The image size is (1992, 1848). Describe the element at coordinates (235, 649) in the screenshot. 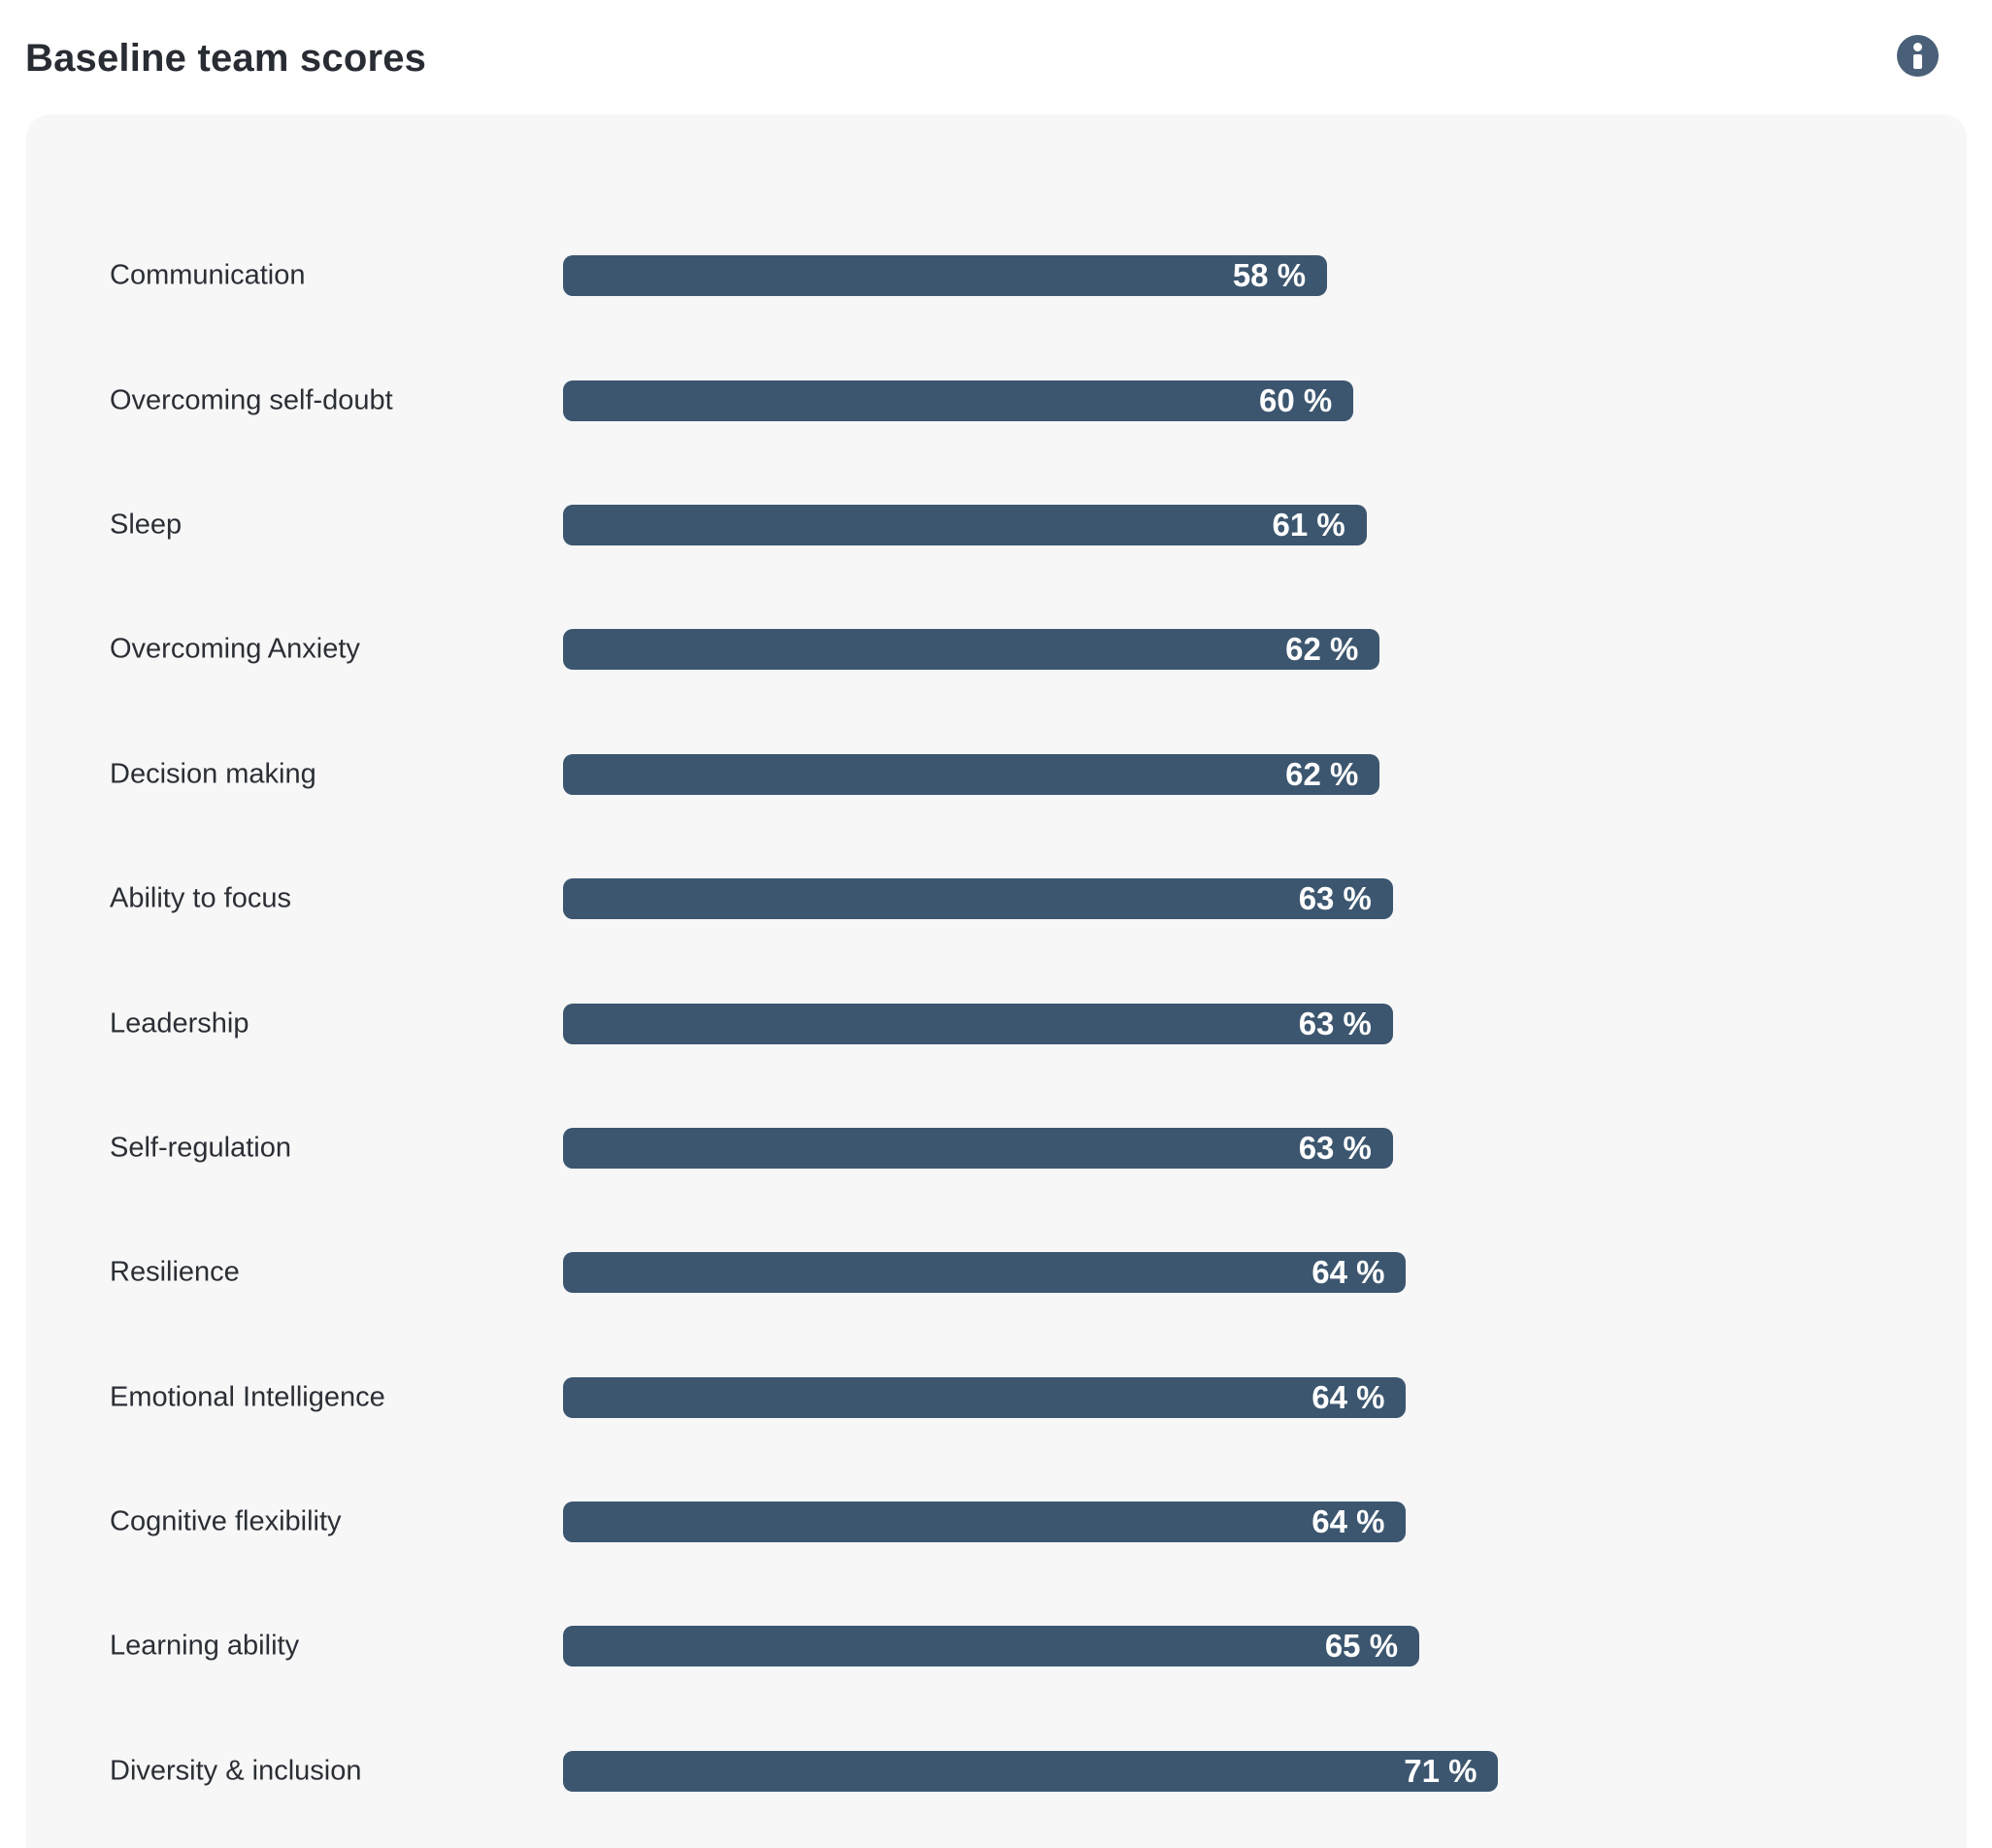

I see `bar-label: Overcoming Anxiety` at that location.